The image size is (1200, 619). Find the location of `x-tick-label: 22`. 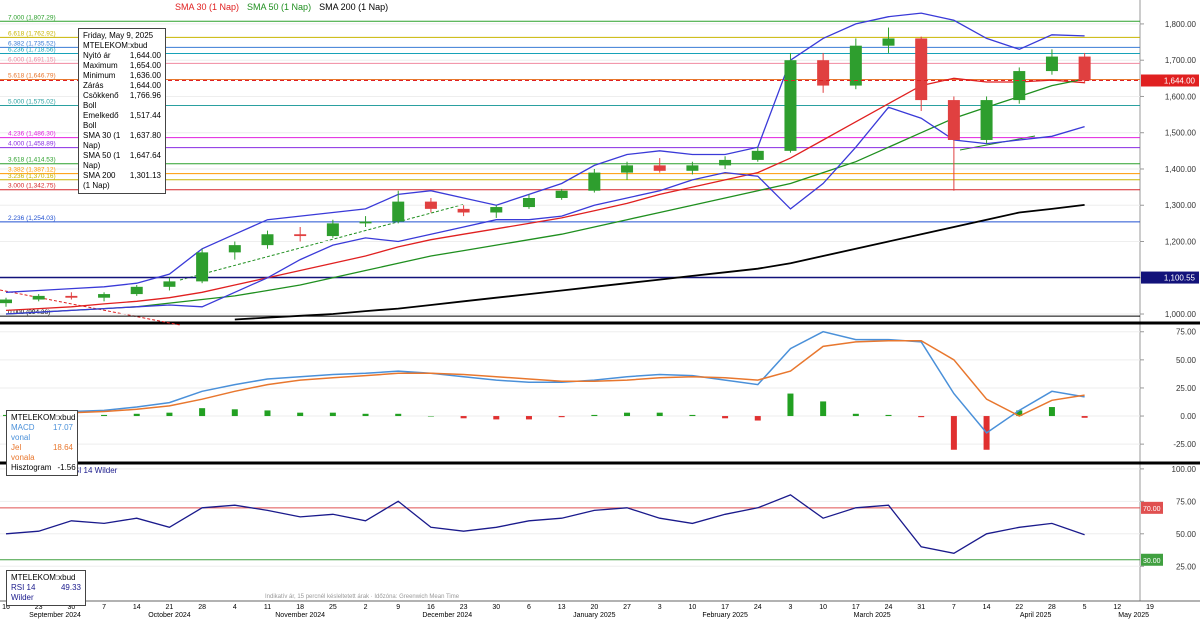

x-tick-label: 22 is located at coordinates (1019, 607).